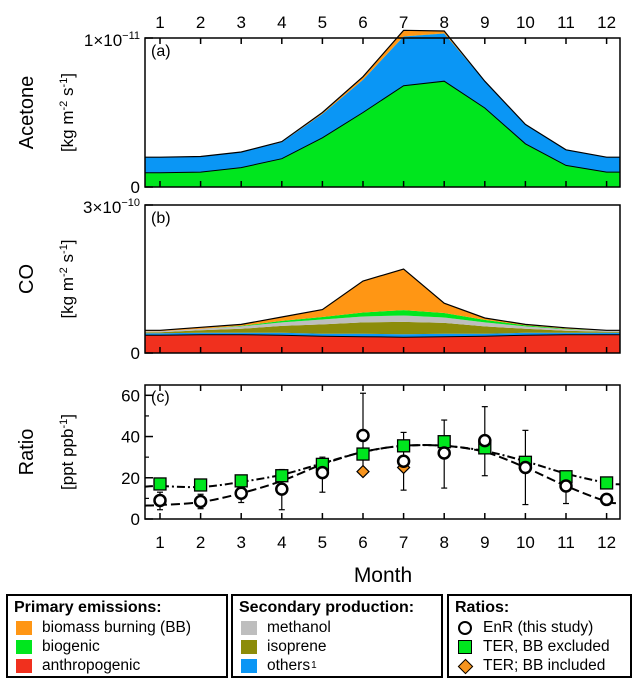  What do you see at coordinates (403, 542) in the screenshot?
I see `x-tick-label: 7` at bounding box center [403, 542].